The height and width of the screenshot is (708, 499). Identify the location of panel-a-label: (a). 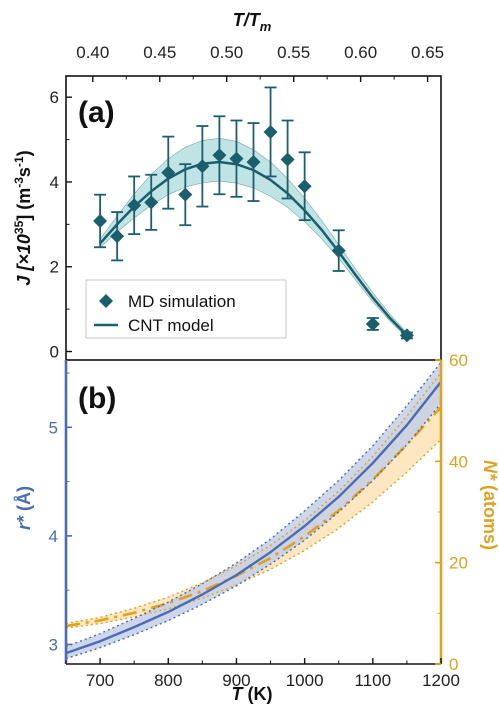
(96, 112).